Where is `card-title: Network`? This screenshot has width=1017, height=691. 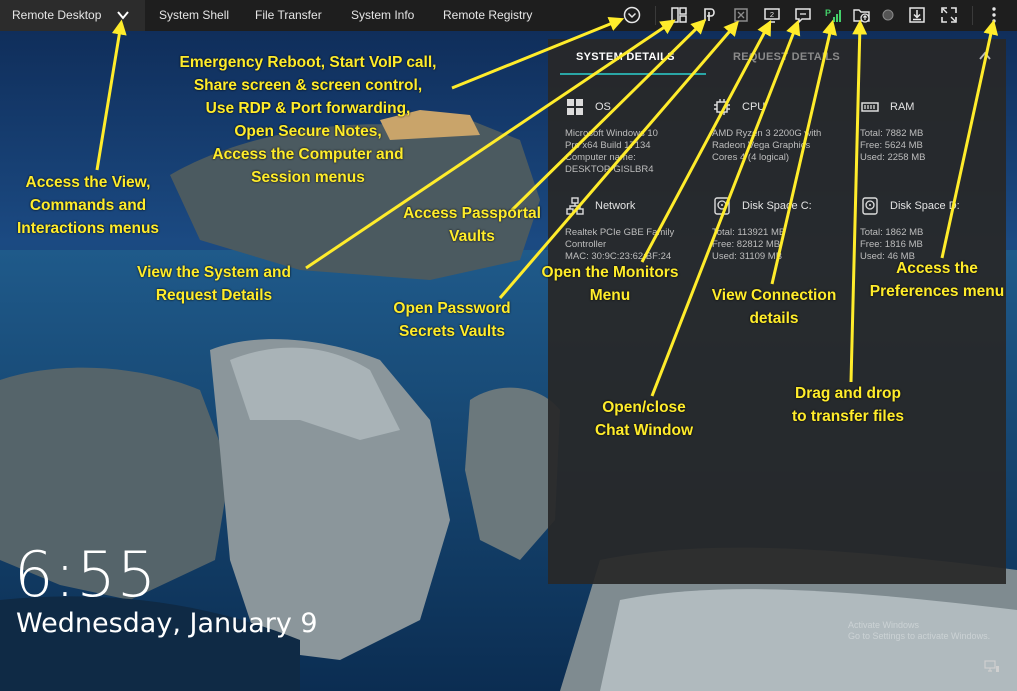 card-title: Network is located at coordinates (615, 206).